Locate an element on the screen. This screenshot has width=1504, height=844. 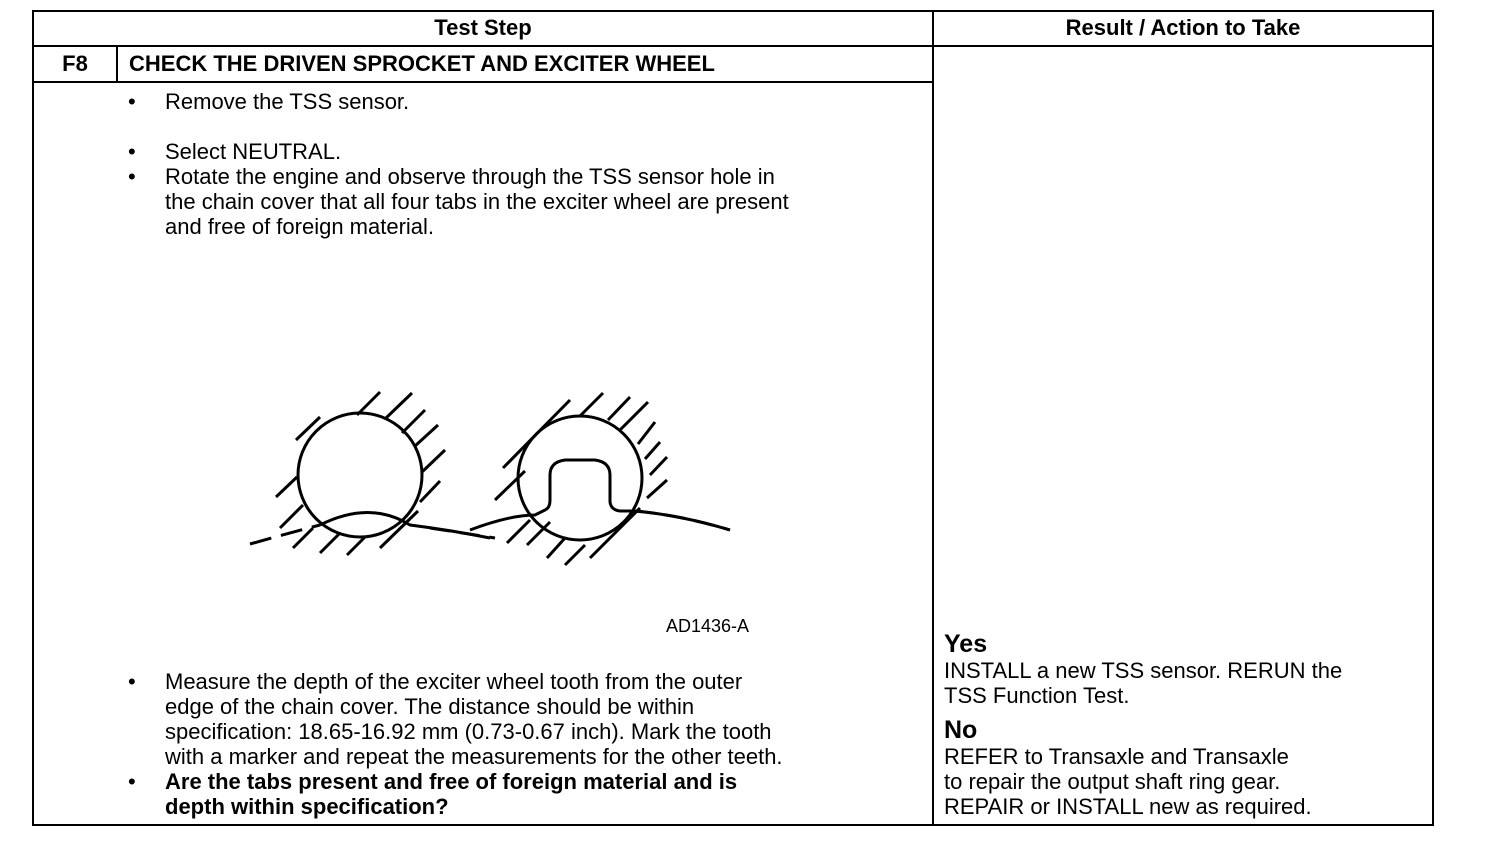
header-result: Result / Action to Take is located at coordinates (1183, 27).